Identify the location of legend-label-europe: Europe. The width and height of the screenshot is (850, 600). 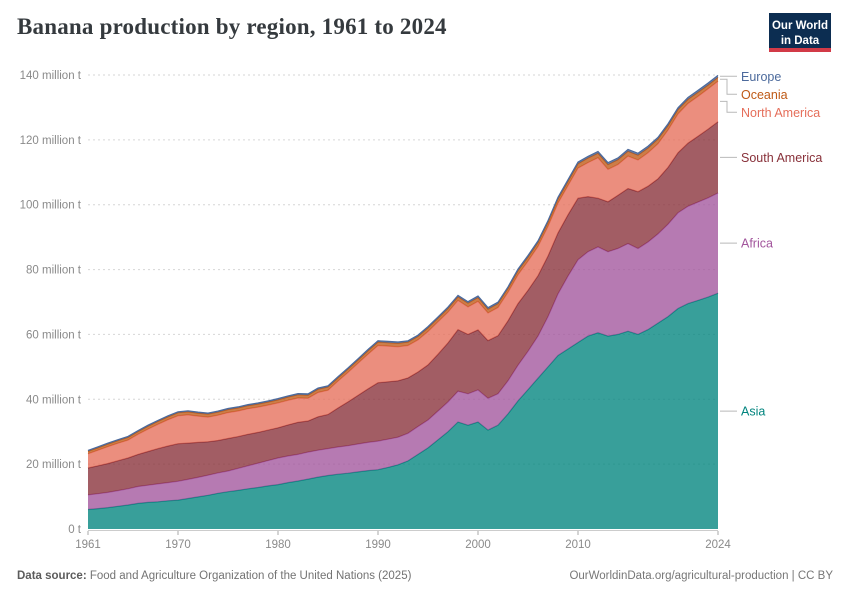
(761, 77).